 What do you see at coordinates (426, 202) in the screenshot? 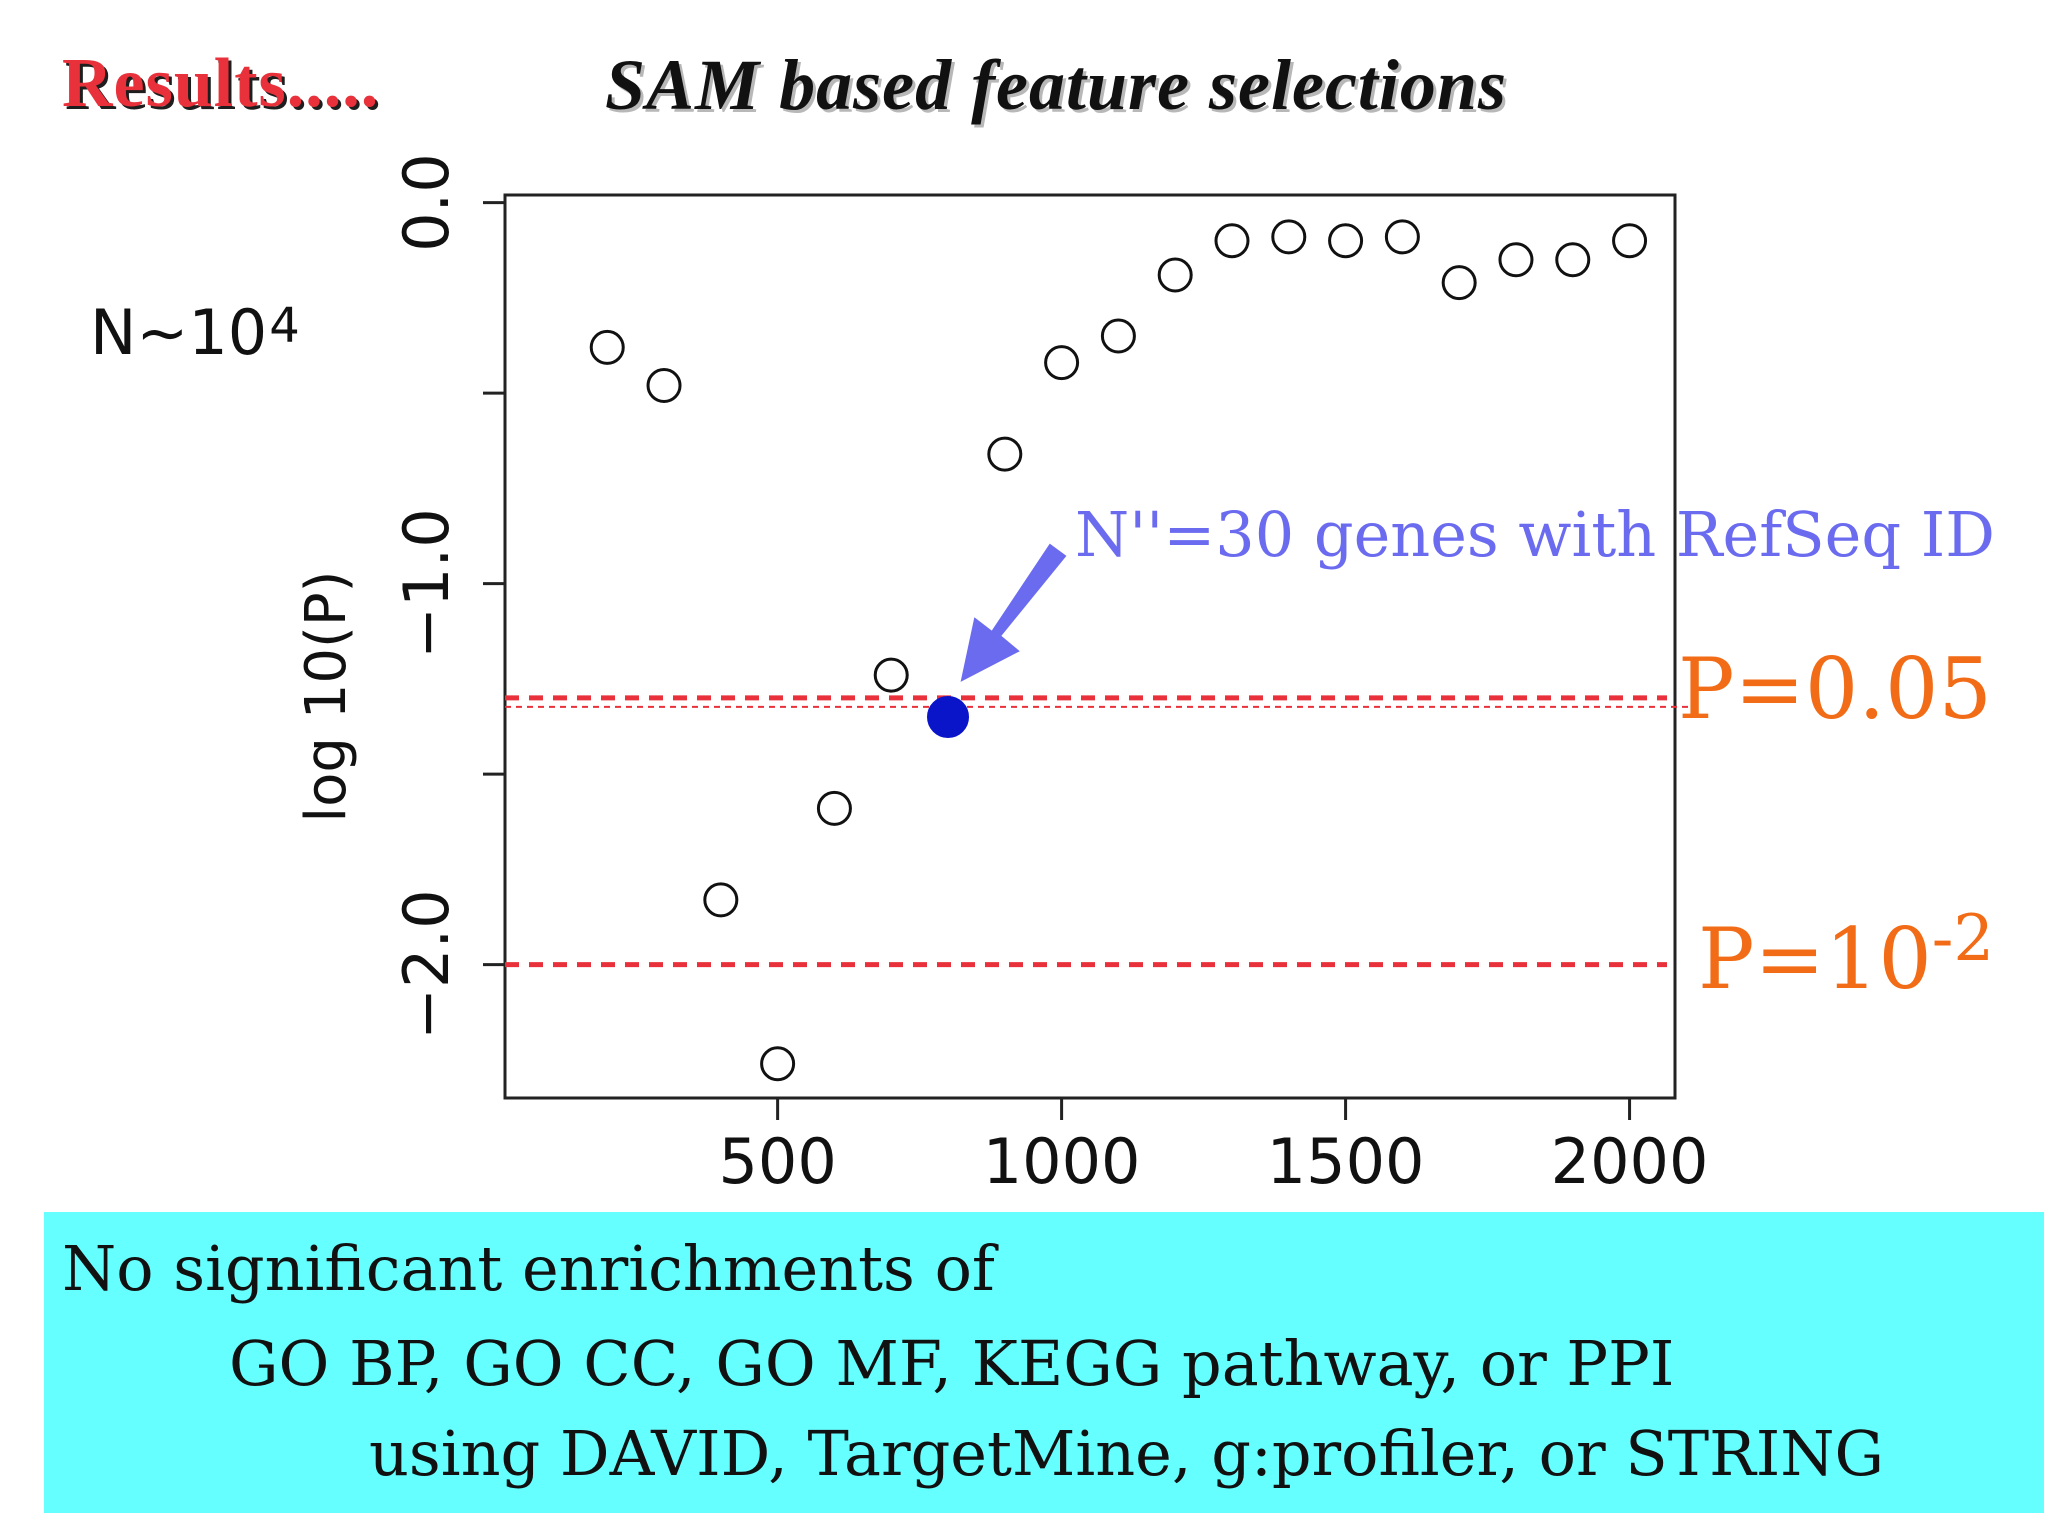
I see `y-tick-label: 0.0` at bounding box center [426, 202].